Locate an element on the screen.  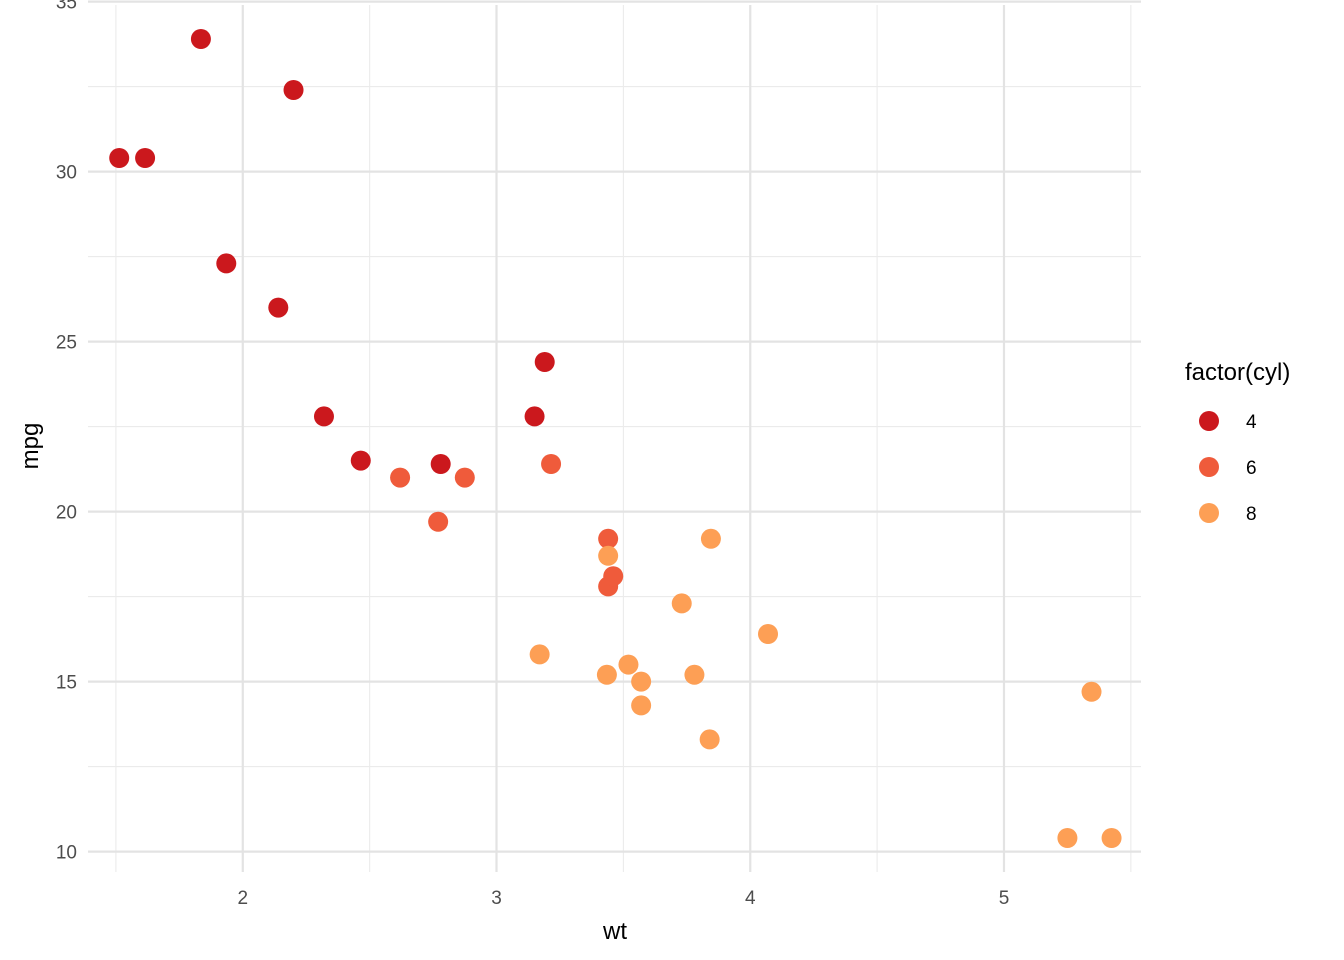
legend-label-cyl-4: 4 is located at coordinates (1251, 422).